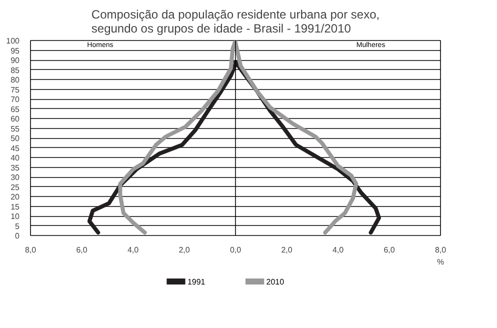  What do you see at coordinates (15, 167) in the screenshot?
I see `y-tick-label: 35` at bounding box center [15, 167].